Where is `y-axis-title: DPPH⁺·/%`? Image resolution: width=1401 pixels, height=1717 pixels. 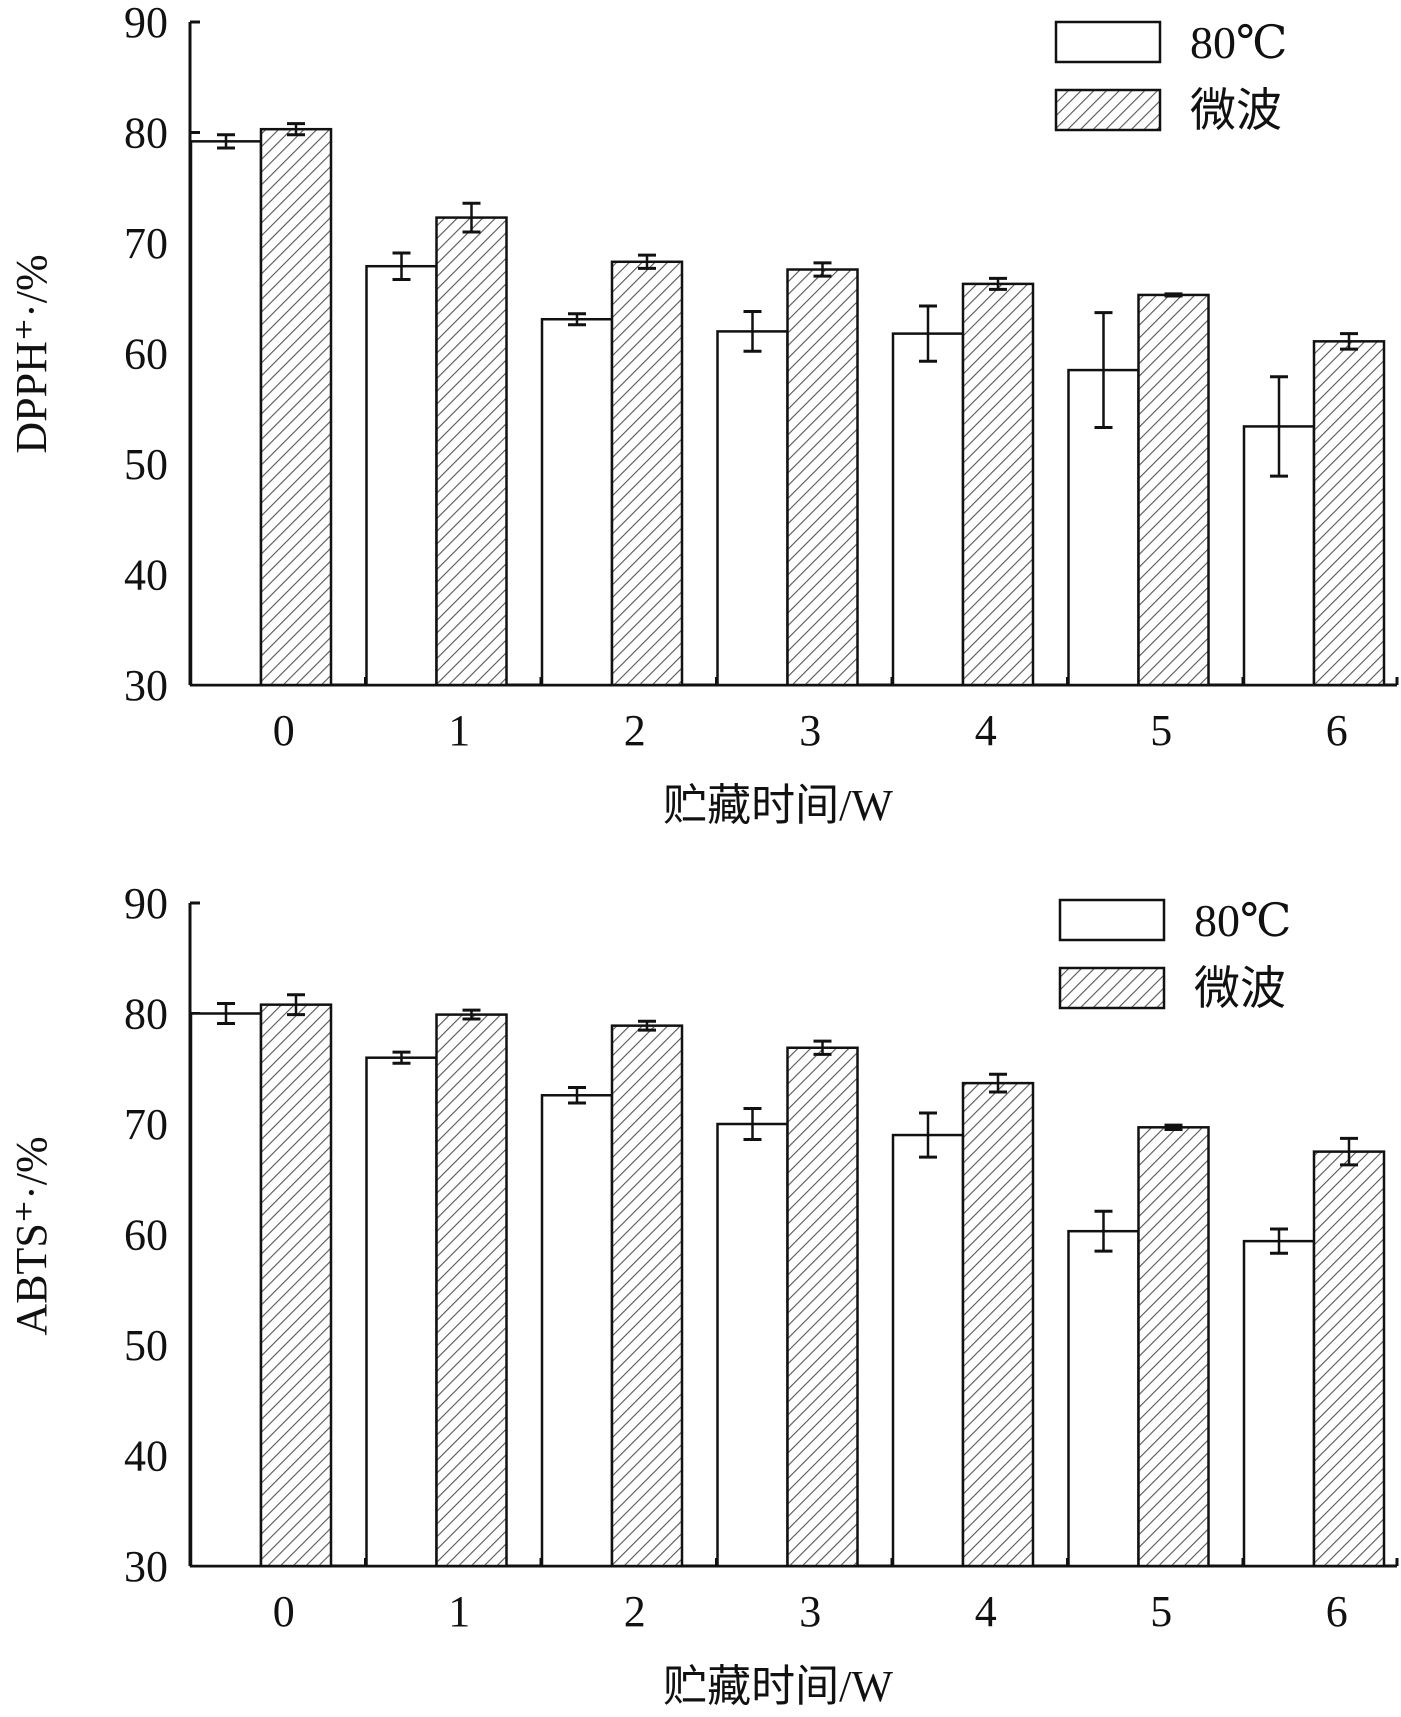 y-axis-title: DPPH⁺·/% is located at coordinates (31, 353).